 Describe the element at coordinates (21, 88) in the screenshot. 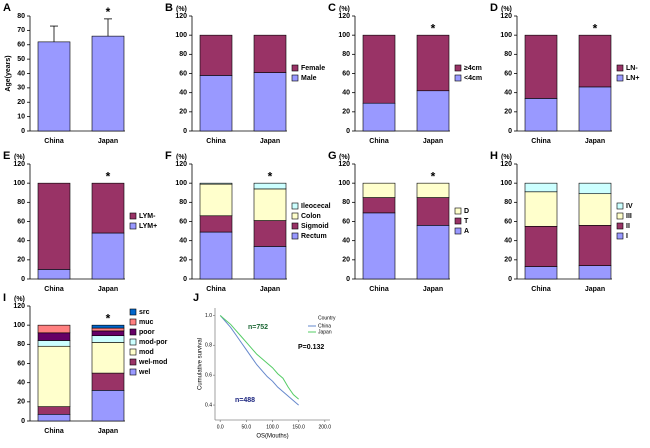

I see `y-tick-label: 30` at that location.